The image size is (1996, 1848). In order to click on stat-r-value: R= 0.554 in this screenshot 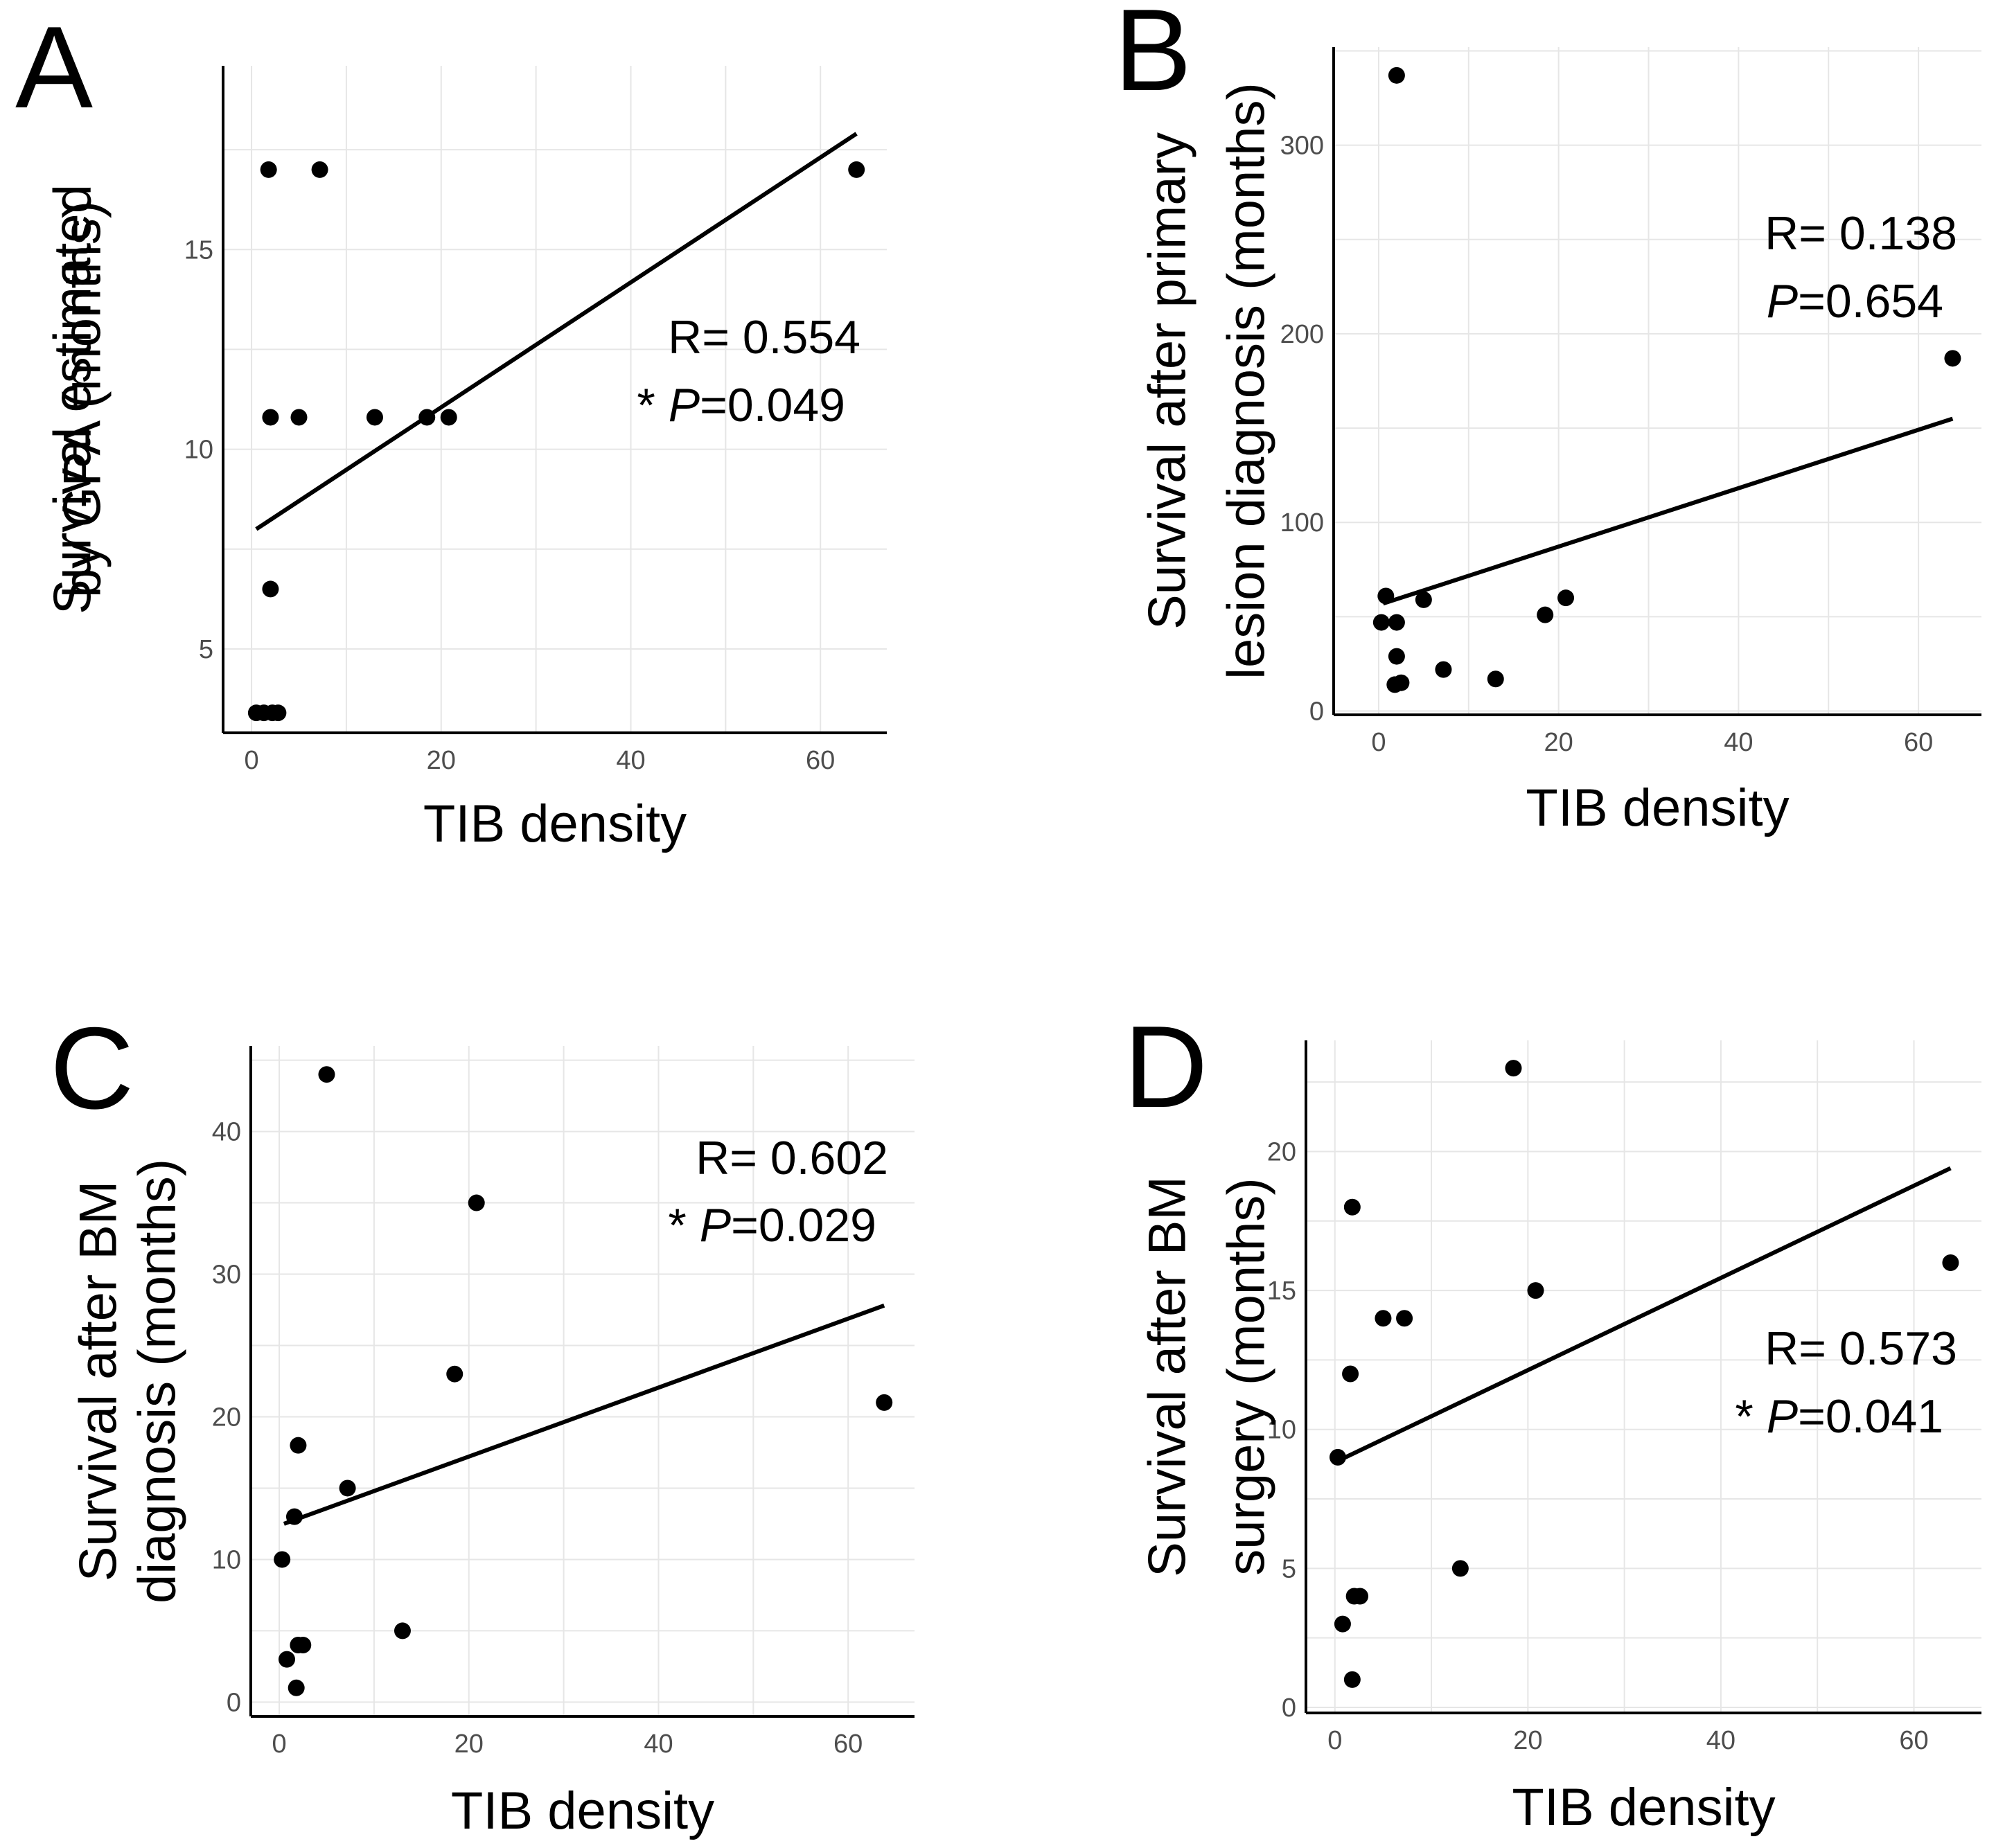, I will do `click(764, 337)`.